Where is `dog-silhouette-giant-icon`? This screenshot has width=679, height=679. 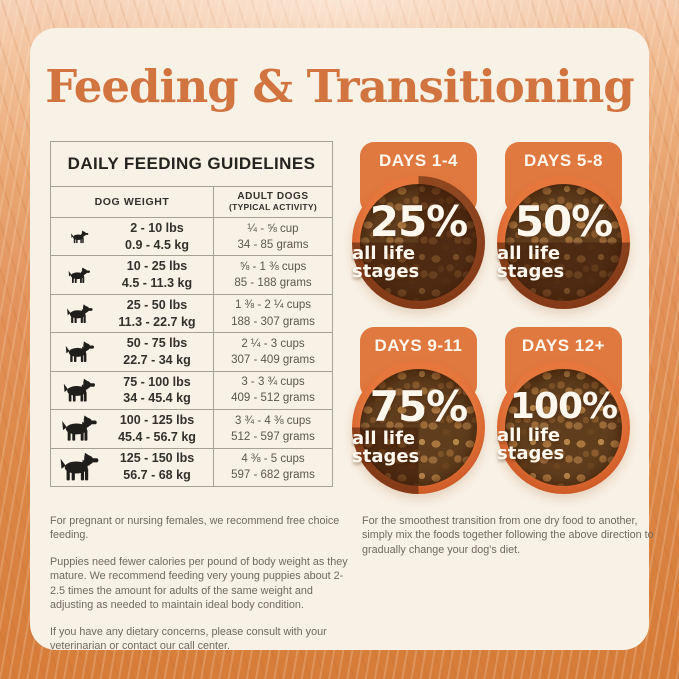 dog-silhouette-giant-icon is located at coordinates (79, 467).